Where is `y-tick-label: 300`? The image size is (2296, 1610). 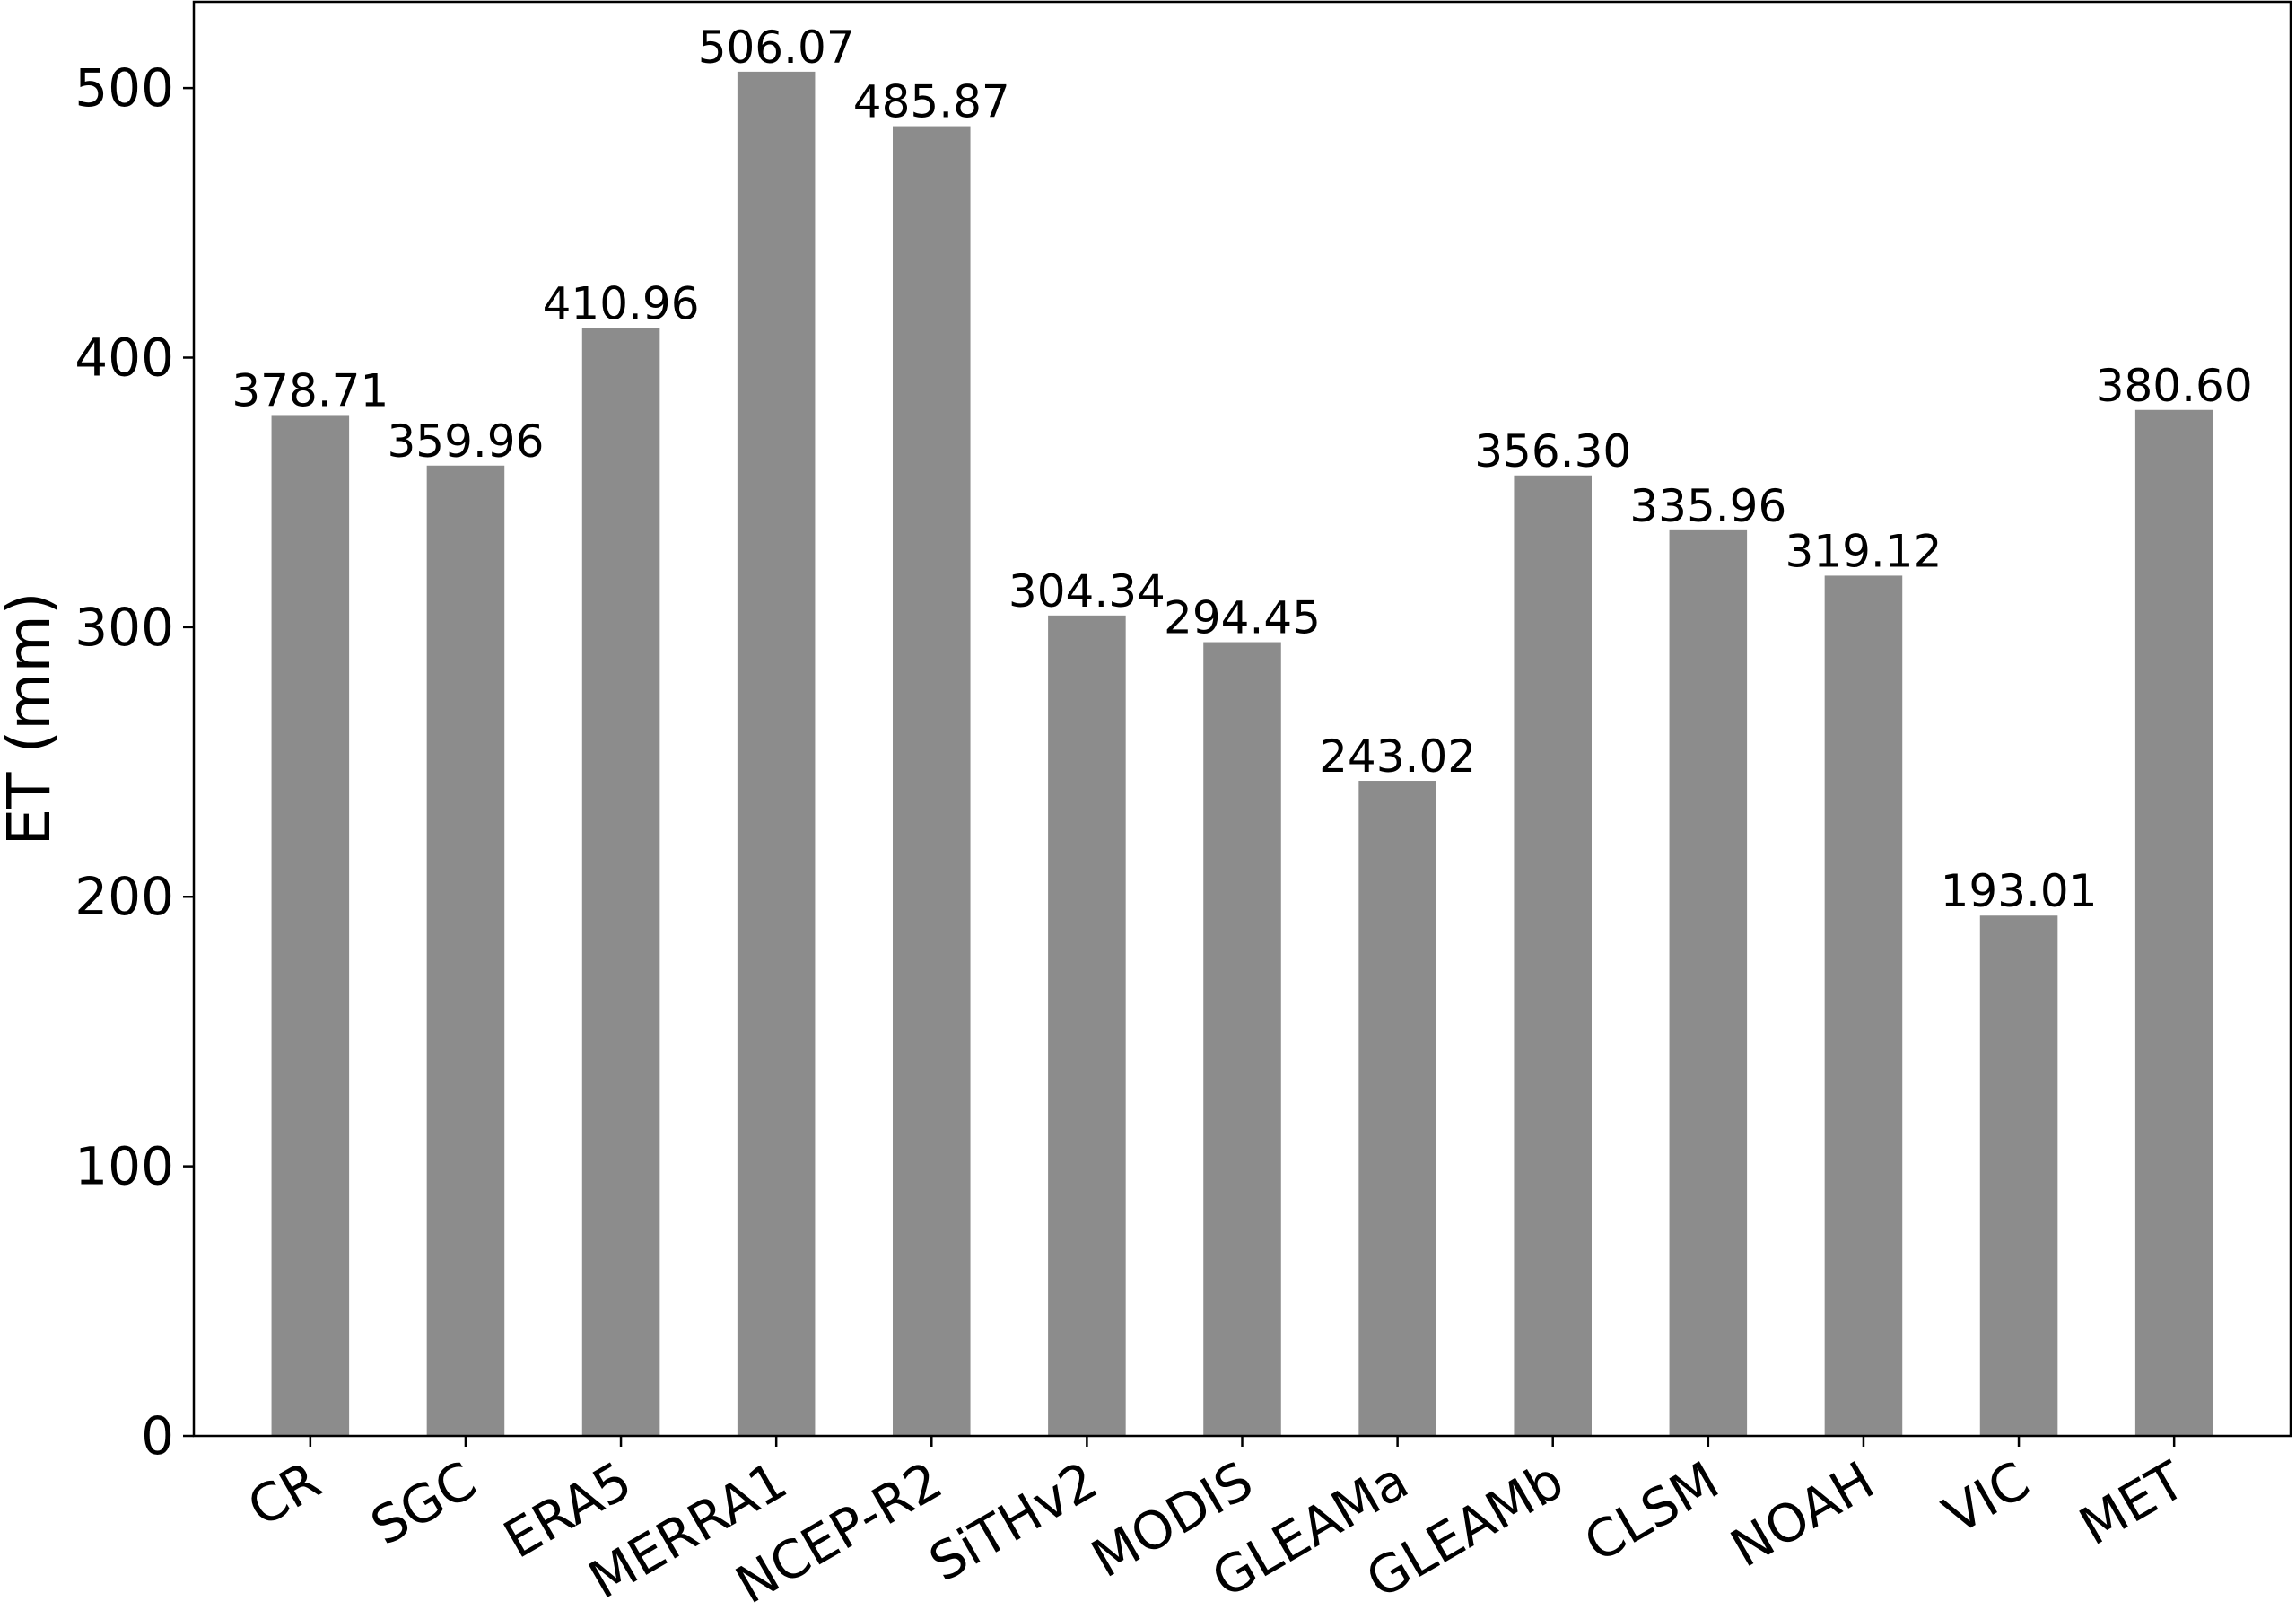 y-tick-label: 300 is located at coordinates (124, 628).